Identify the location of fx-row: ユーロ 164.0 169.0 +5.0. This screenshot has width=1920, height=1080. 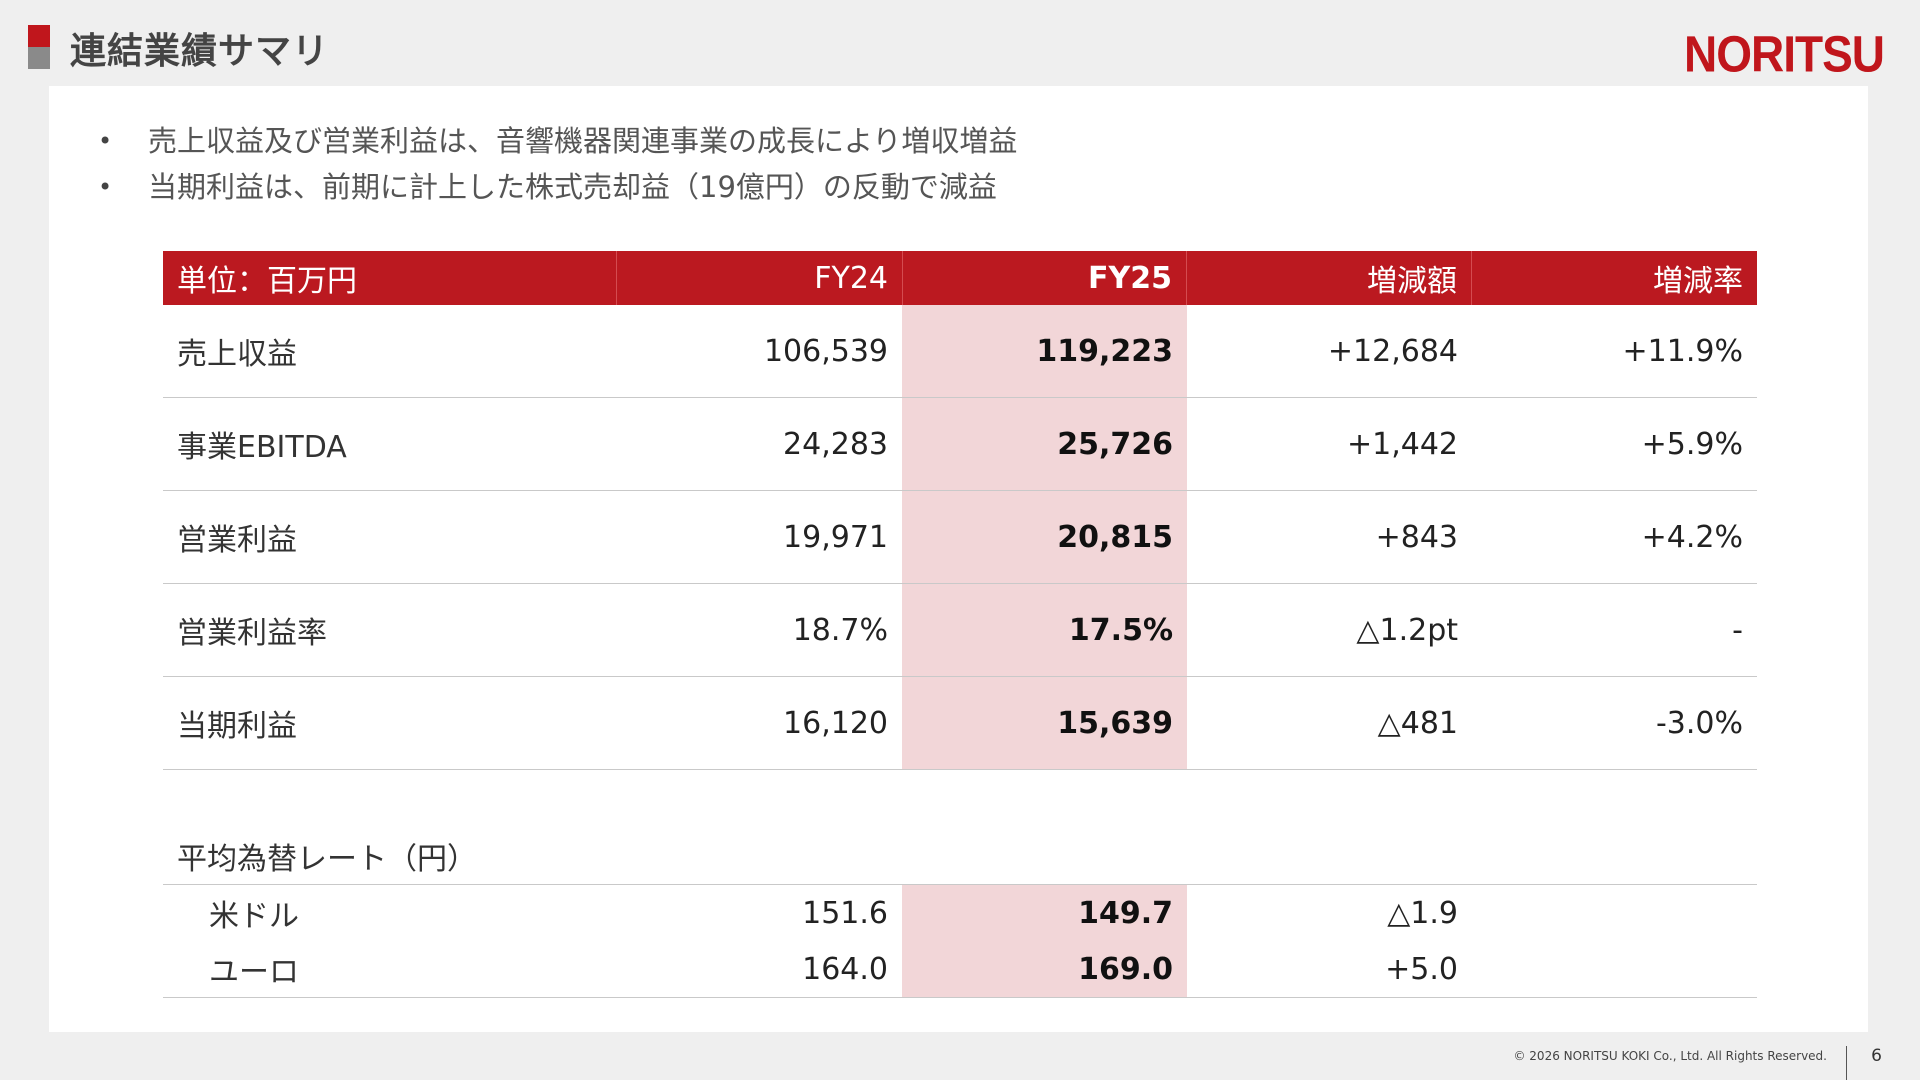
(960, 969).